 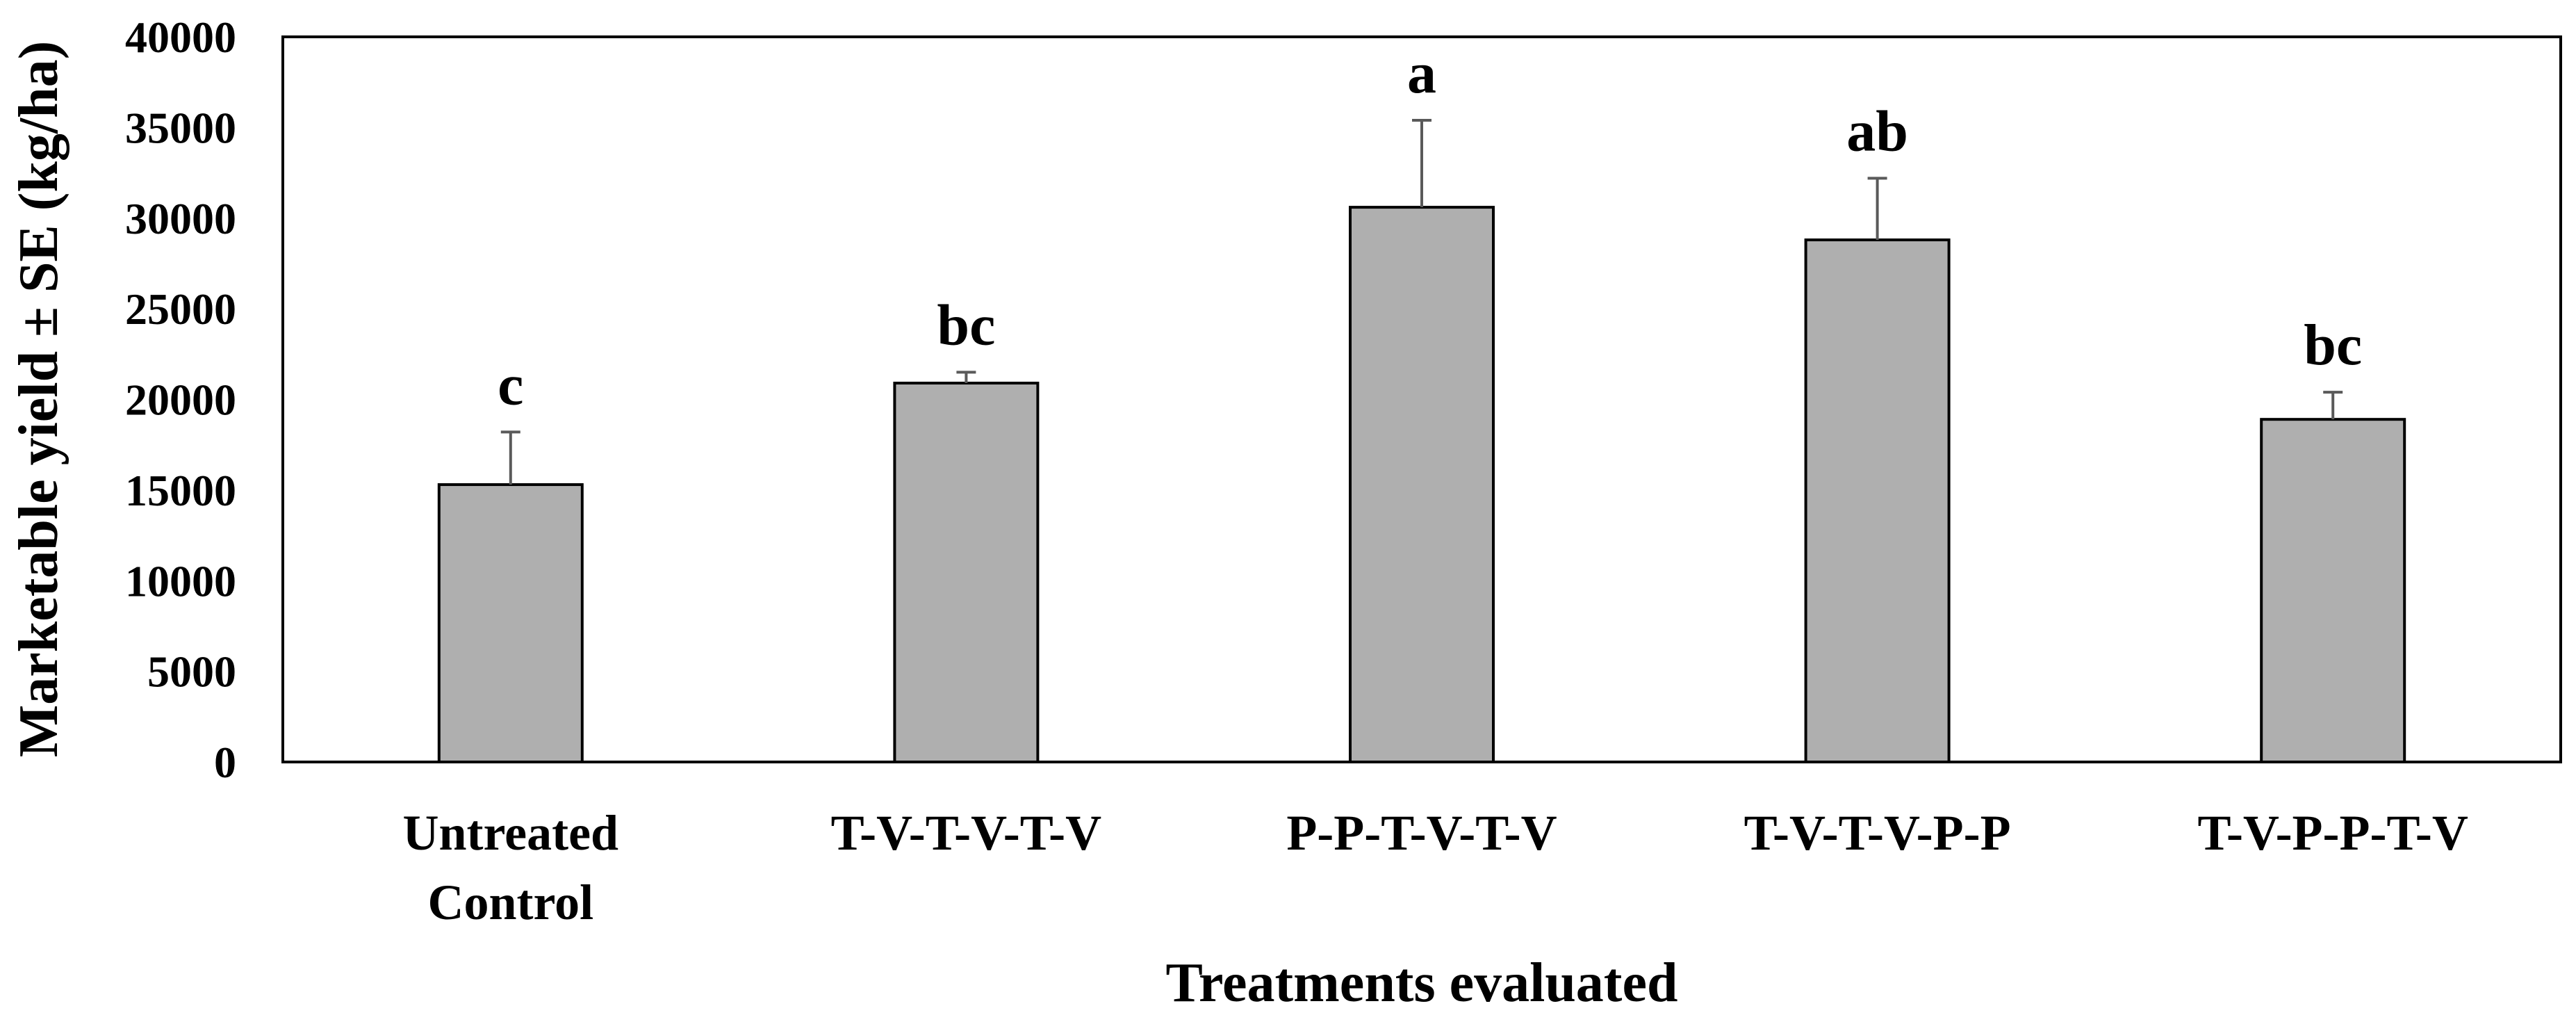 I want to click on x-category-label: T-V-P-P-T-V, so click(x=2333, y=833).